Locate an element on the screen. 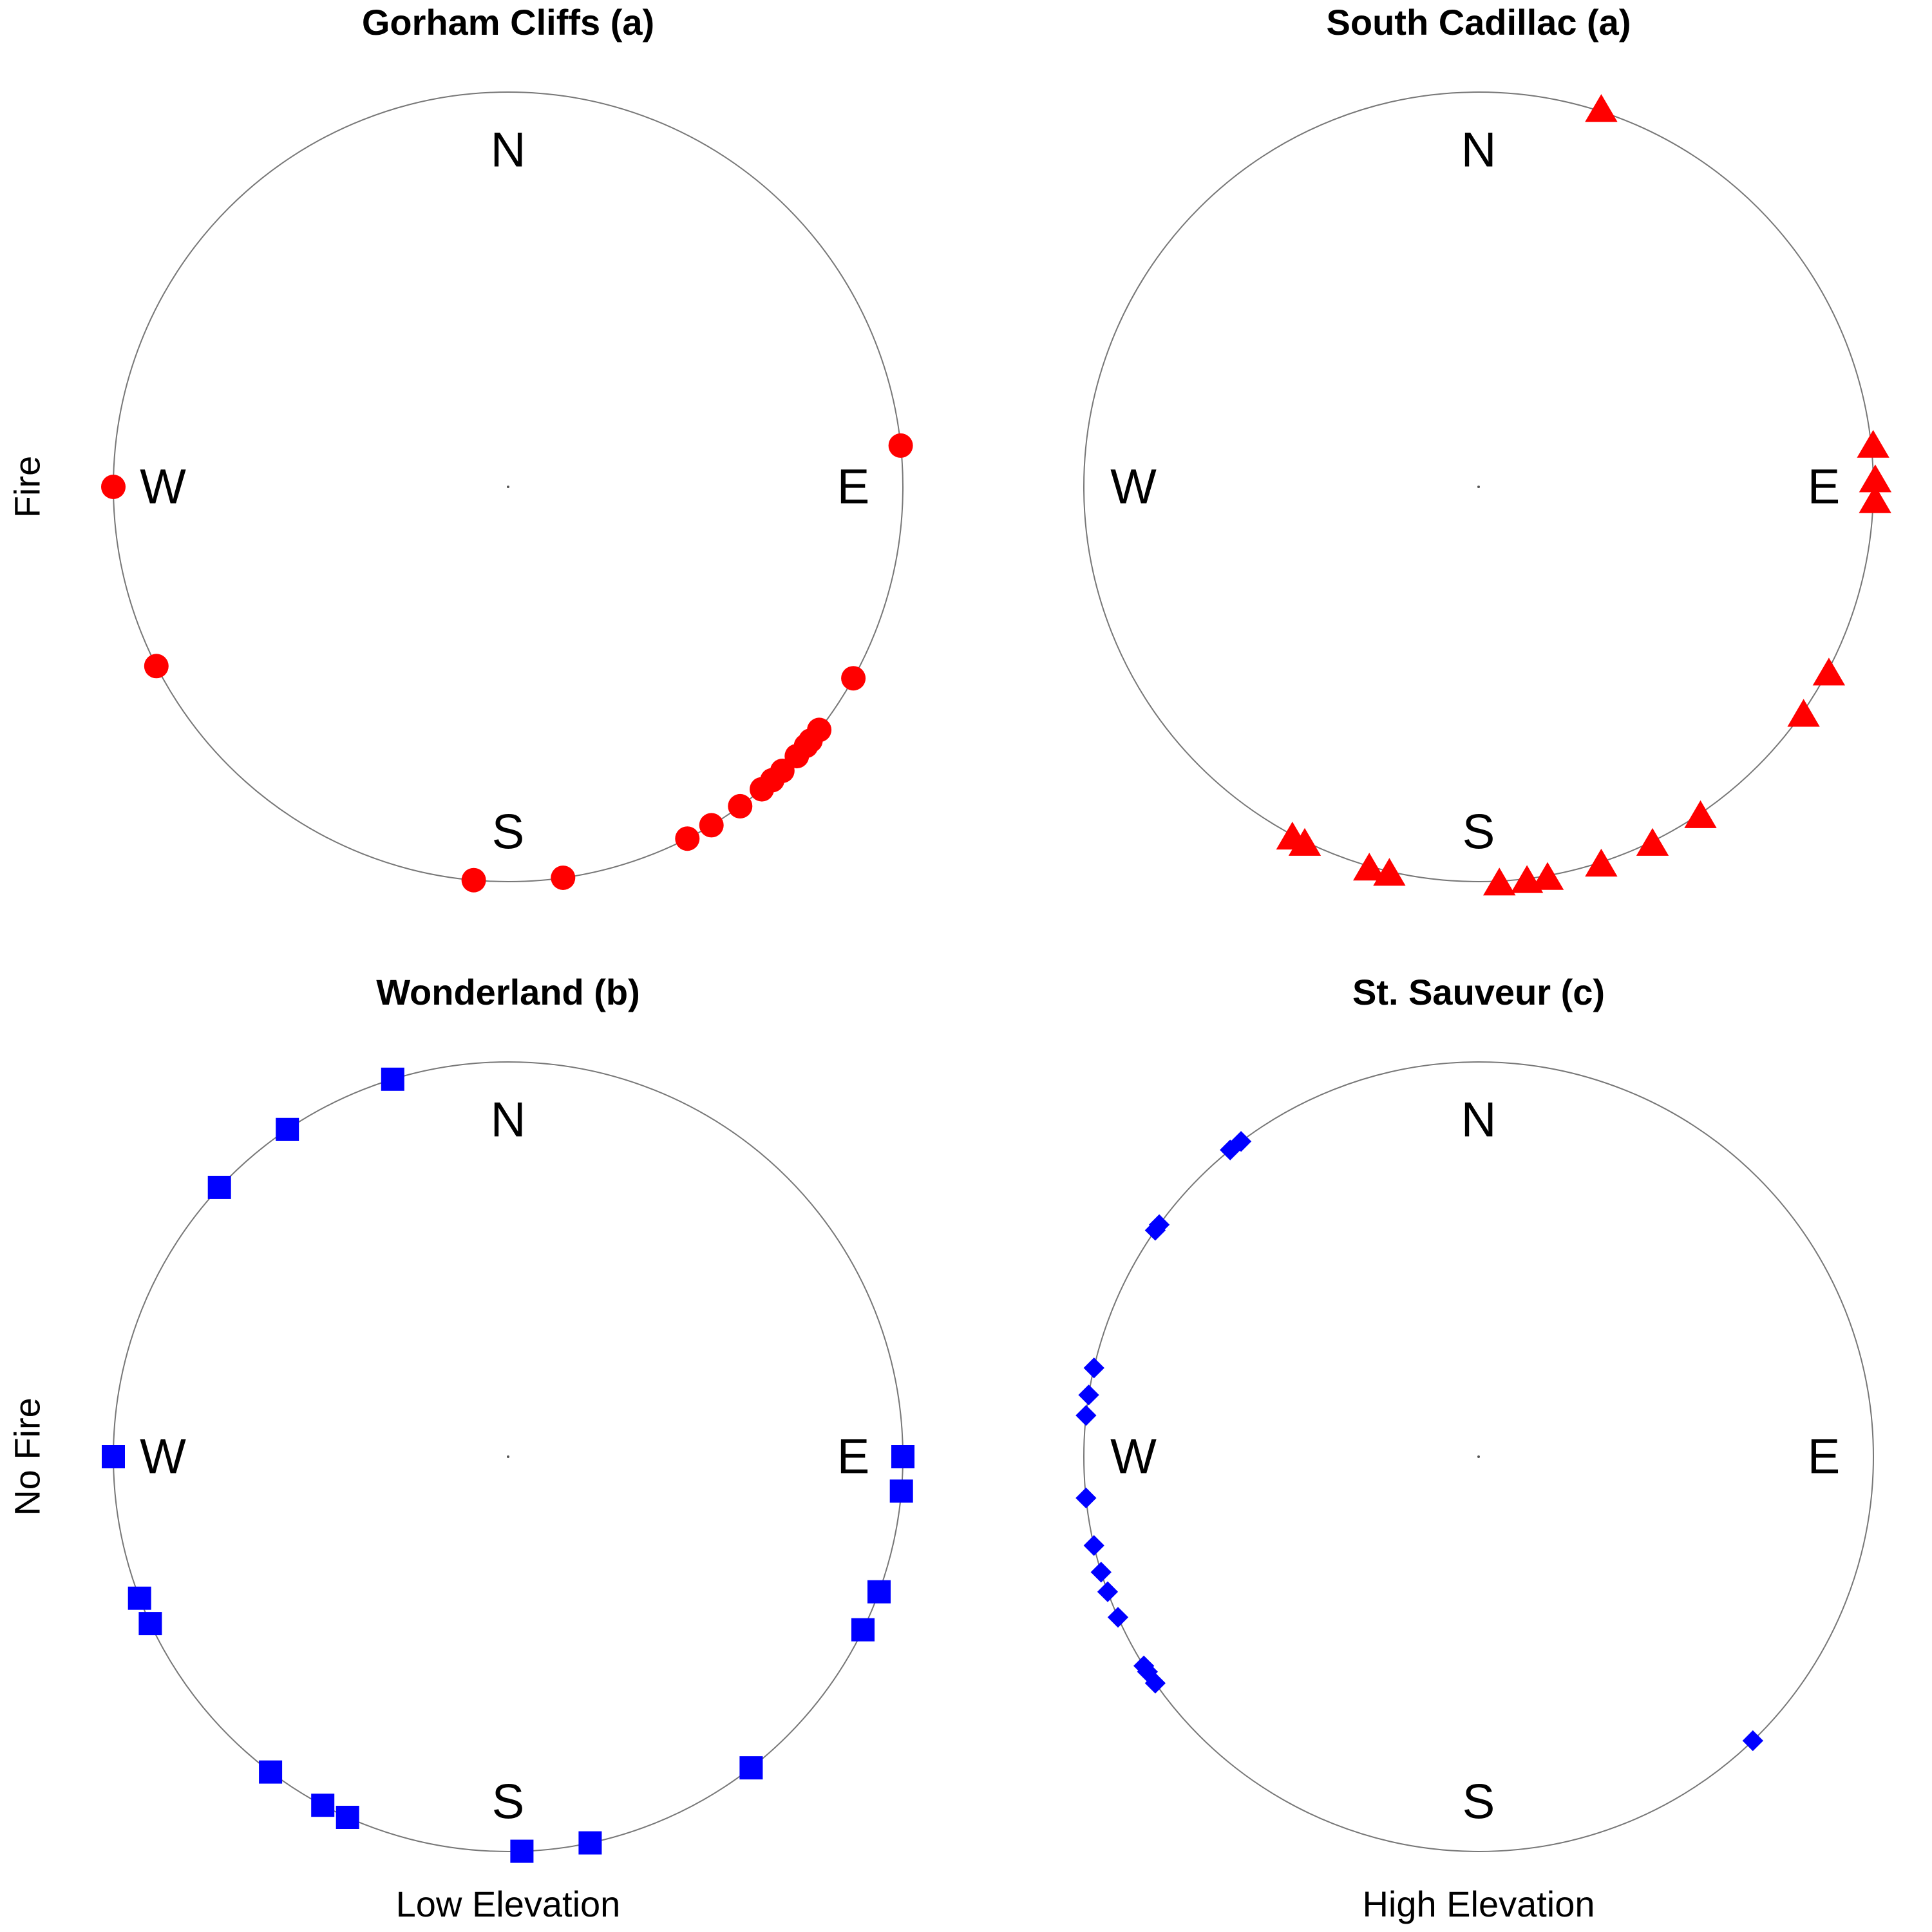 The height and width of the screenshot is (1932, 1932). markers-st-sauveur is located at coordinates (1419, 1442).